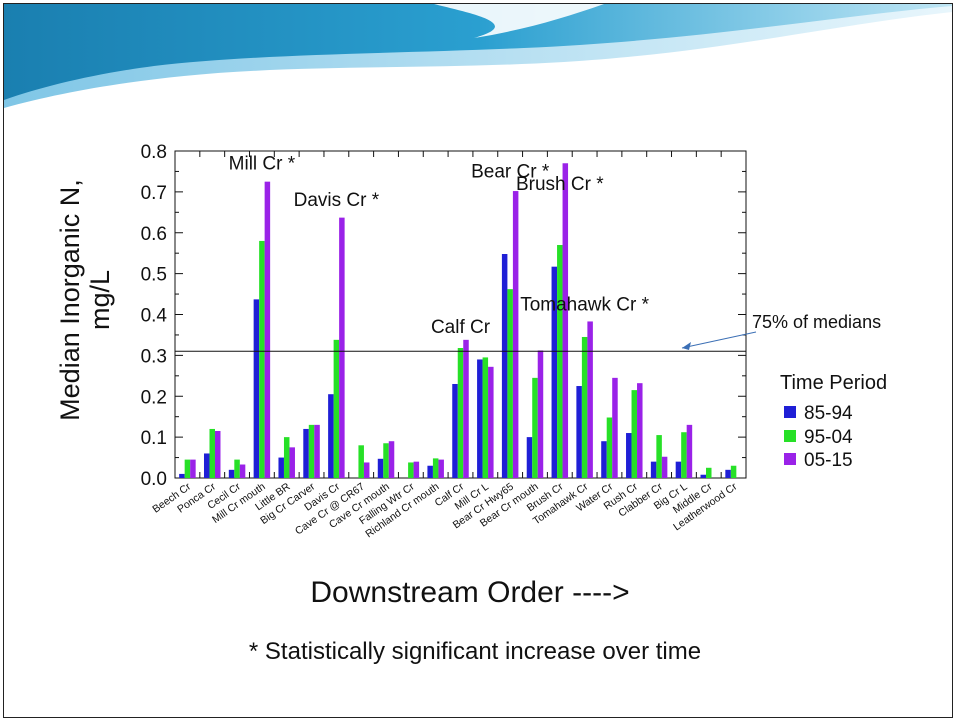 This screenshot has height=721, width=956. I want to click on legend-item-95-04: 95-04, so click(818, 438).